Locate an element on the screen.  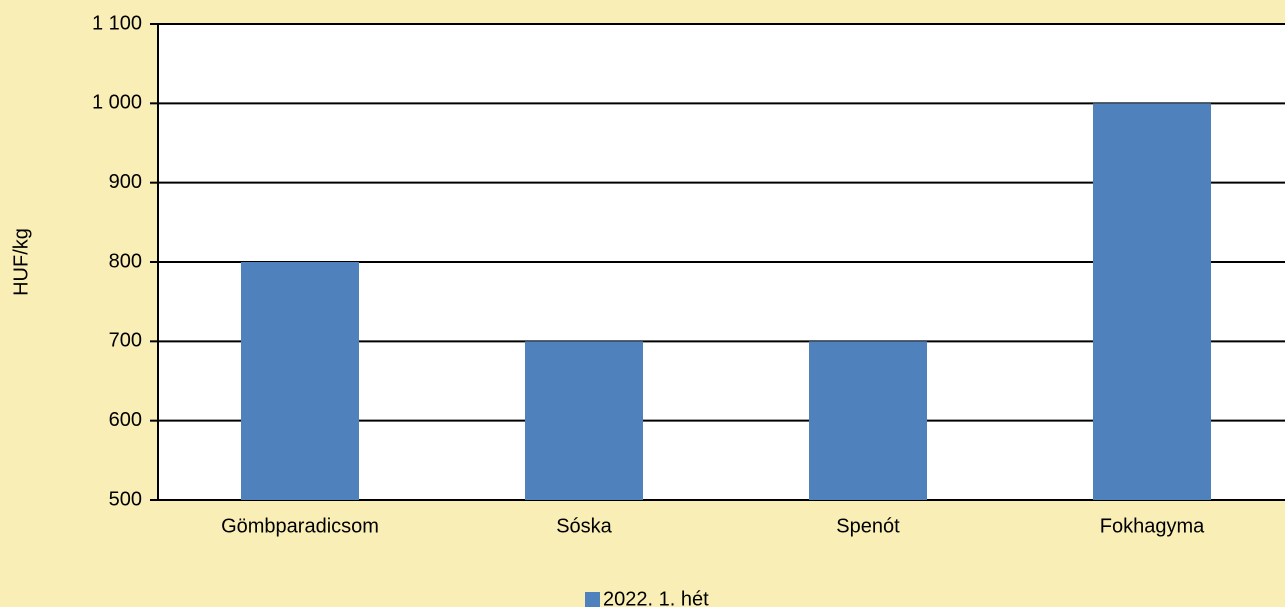
x-tick-label: Fokhagyma is located at coordinates (1152, 526).